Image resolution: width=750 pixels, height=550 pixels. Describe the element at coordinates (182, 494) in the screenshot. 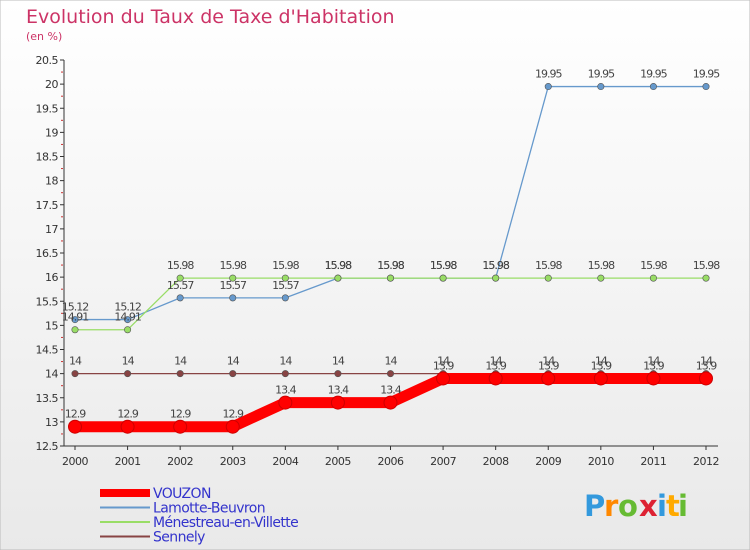

I see `legend-label: VOUZON` at that location.